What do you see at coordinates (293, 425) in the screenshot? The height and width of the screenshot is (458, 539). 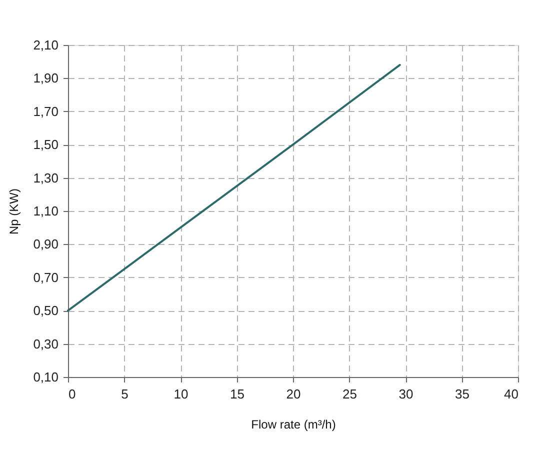 I see `x-axis-title: Flow rate (m³/h)` at bounding box center [293, 425].